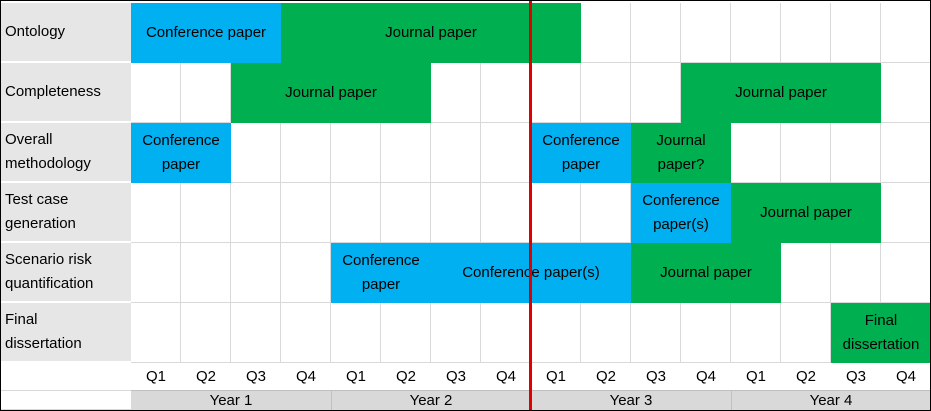 The height and width of the screenshot is (411, 931). What do you see at coordinates (880, 333) in the screenshot?
I see `journal-paper-bar: Final dissertation` at bounding box center [880, 333].